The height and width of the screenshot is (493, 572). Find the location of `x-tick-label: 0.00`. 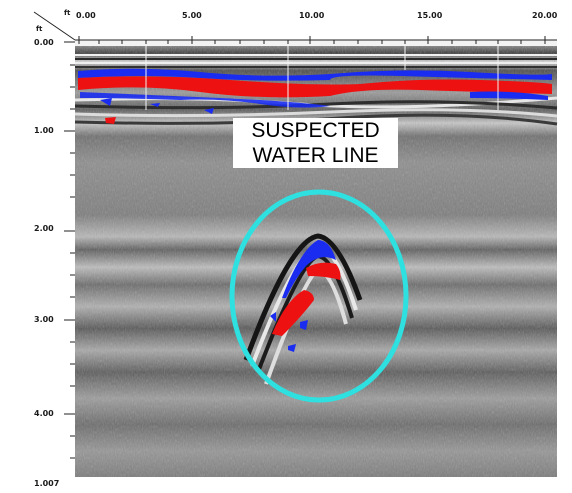

x-tick-label: 0.00 is located at coordinates (86, 15).